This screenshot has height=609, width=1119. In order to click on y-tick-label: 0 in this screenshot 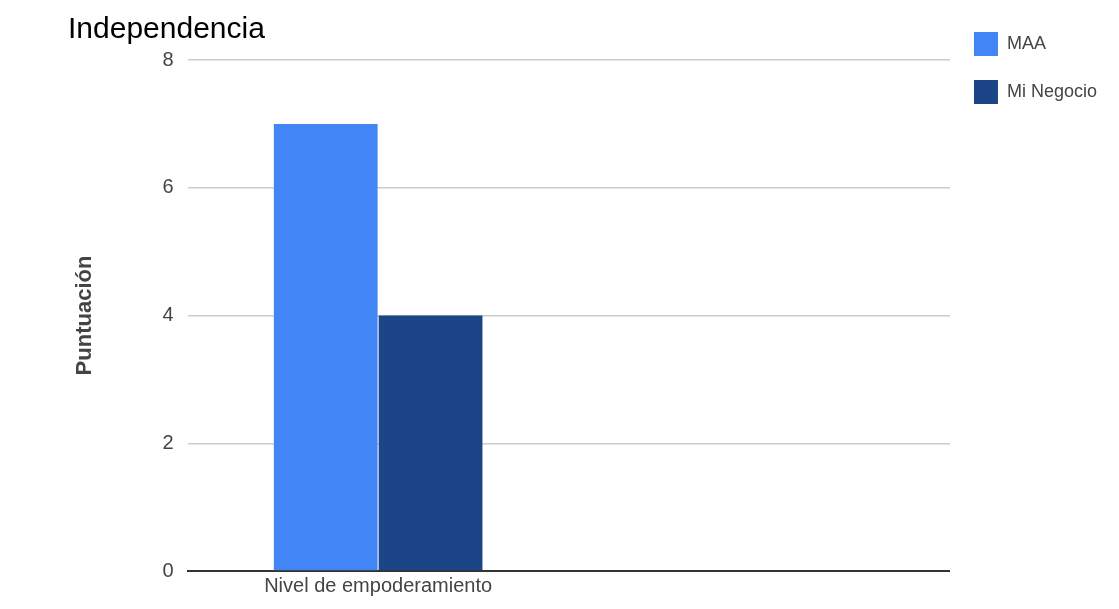, I will do `click(168, 569)`.